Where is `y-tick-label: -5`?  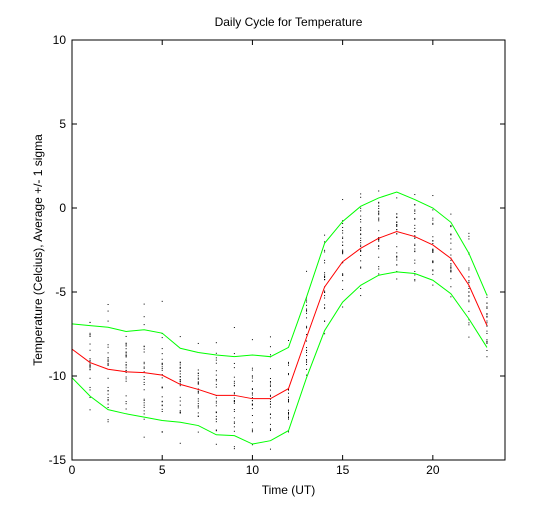
y-tick-label: -5 is located at coordinates (60, 292).